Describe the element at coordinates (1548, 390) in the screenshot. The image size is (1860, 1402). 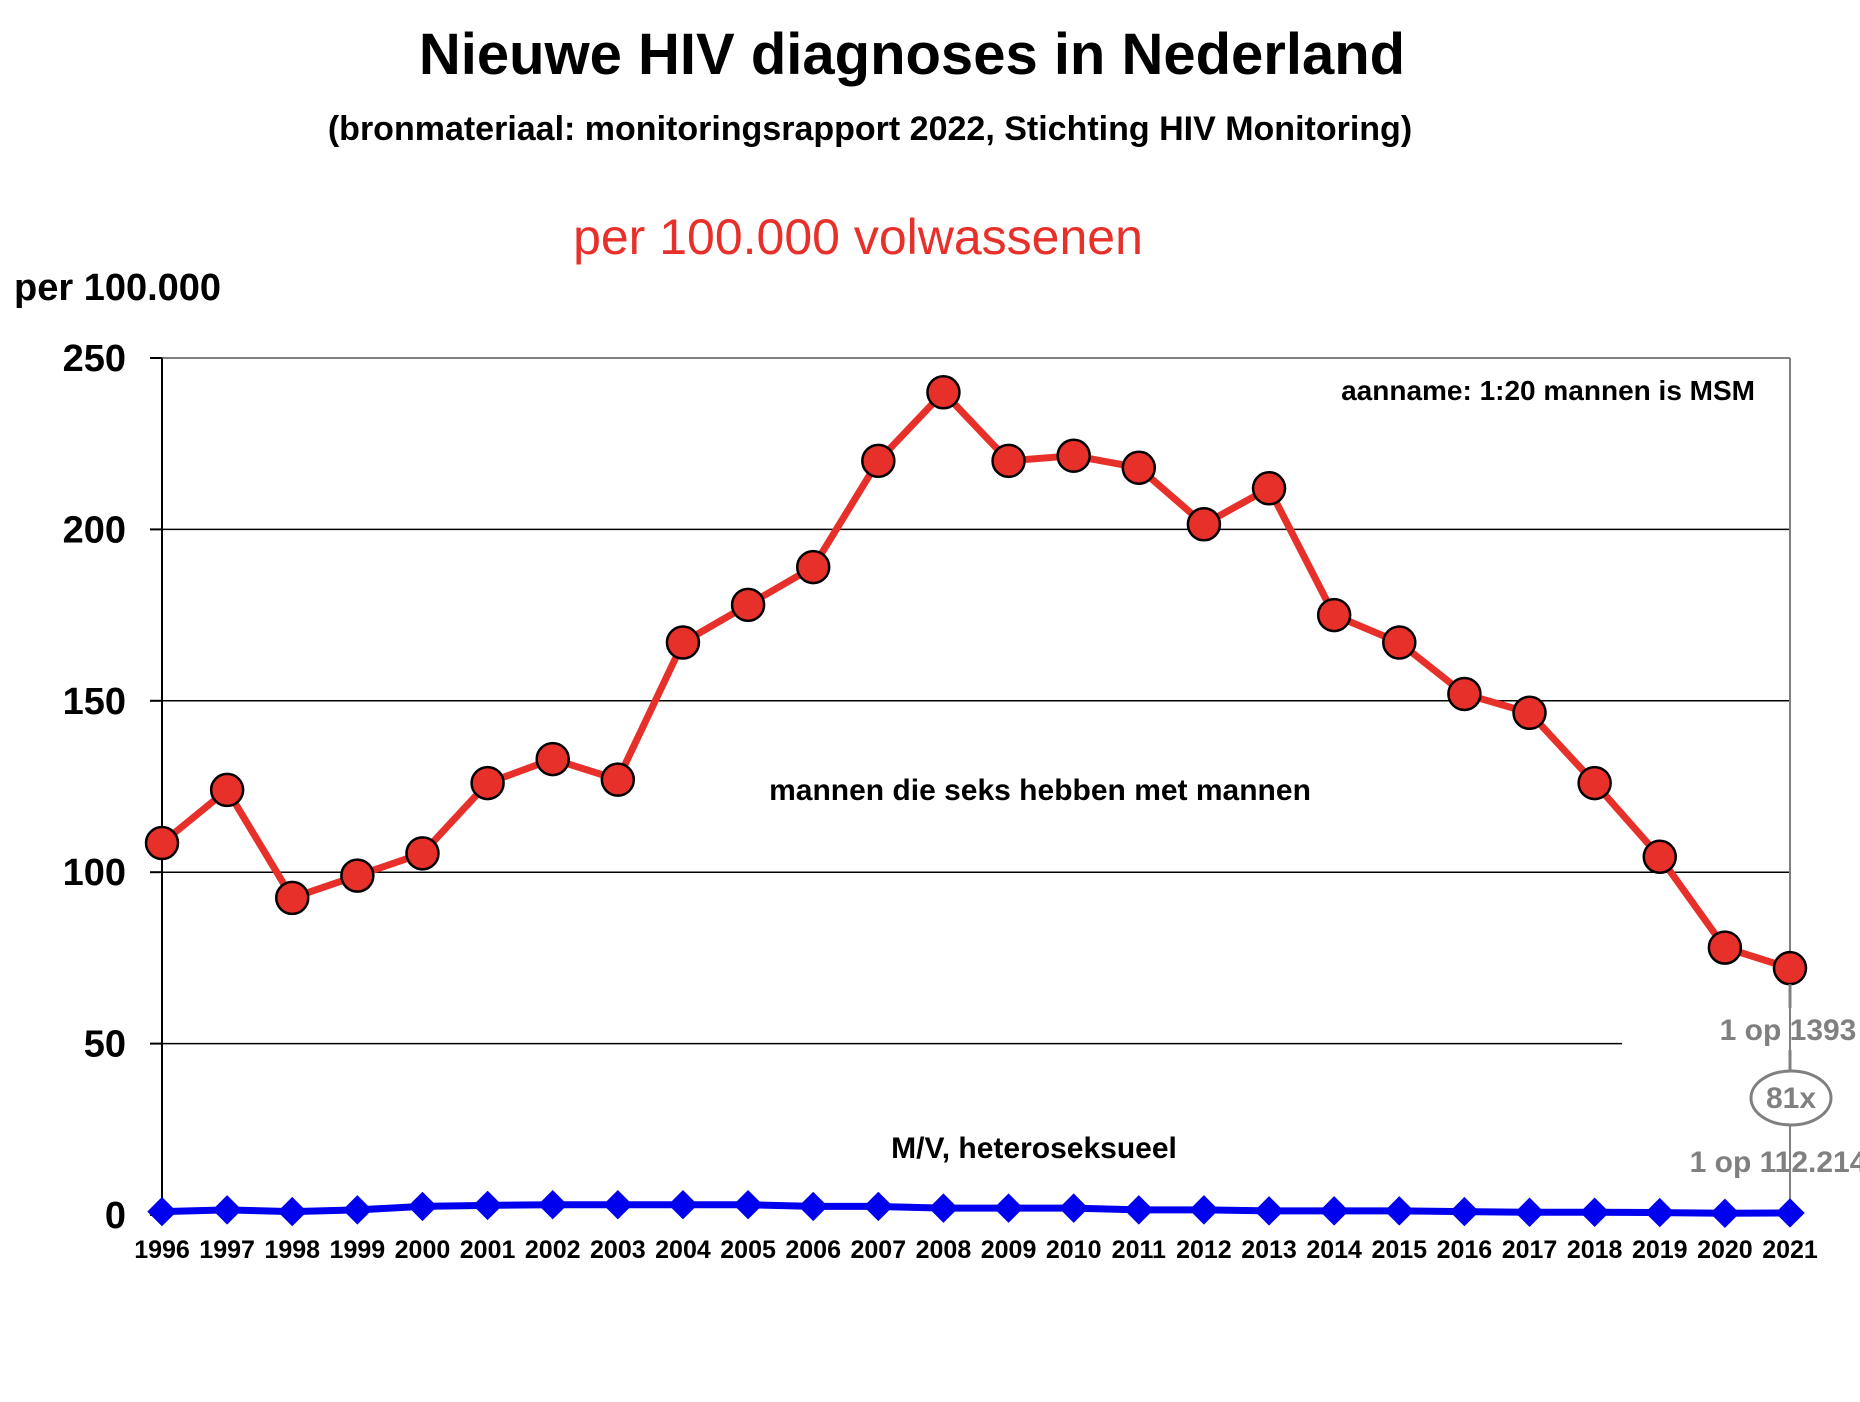
I see `assumption-note: aanname: 1:20 mannen is MSM` at that location.